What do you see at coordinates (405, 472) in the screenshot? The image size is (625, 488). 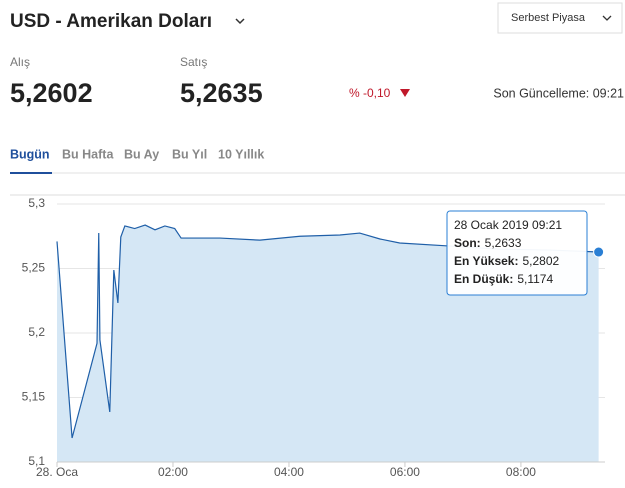 I see `x-tick-label: 06:00` at bounding box center [405, 472].